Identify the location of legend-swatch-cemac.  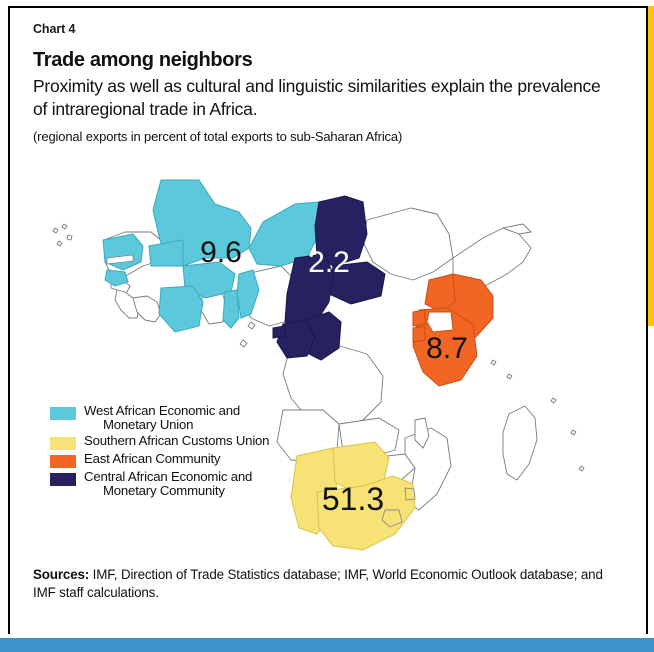
(63, 479).